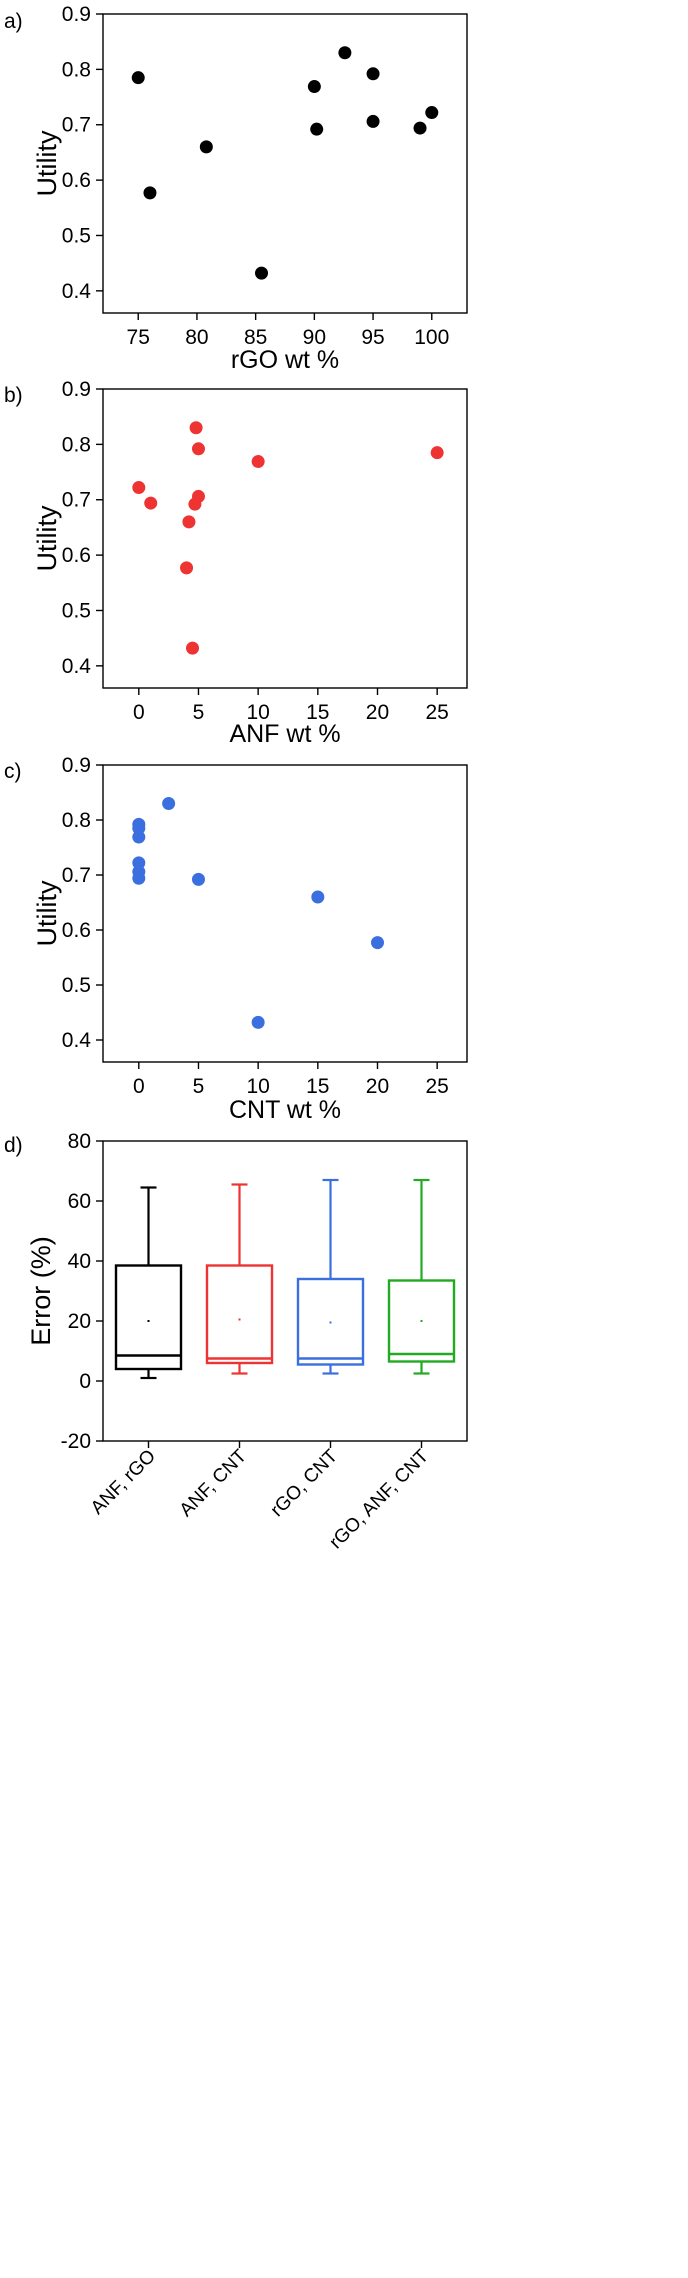 The image size is (688, 2278). What do you see at coordinates (85, 1381) in the screenshot?
I see `y-tick-label: 0` at bounding box center [85, 1381].